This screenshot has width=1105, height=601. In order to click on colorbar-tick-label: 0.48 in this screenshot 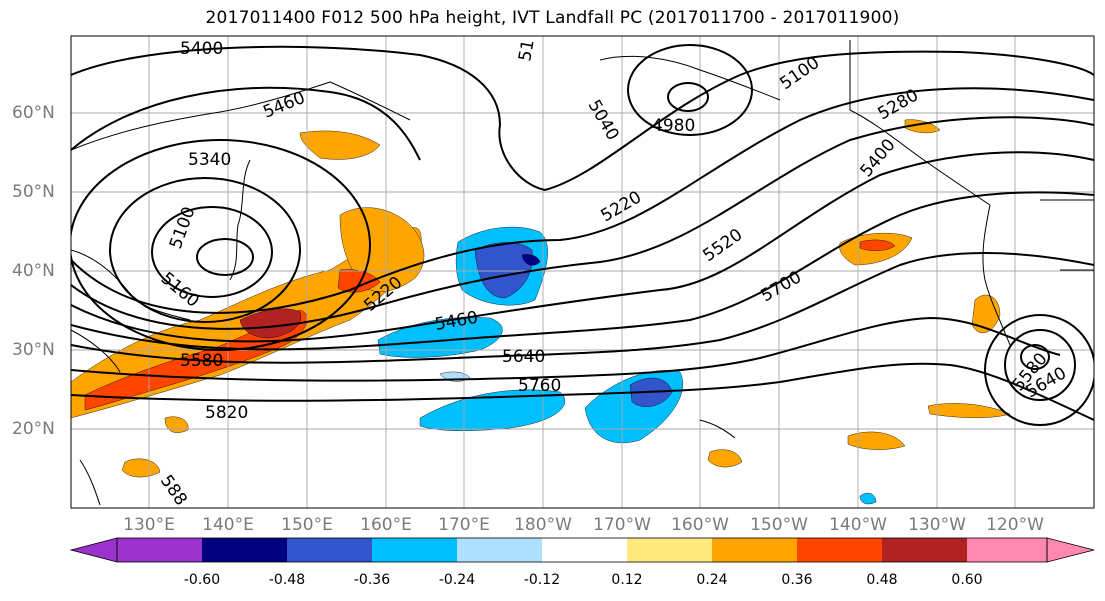, I will do `click(882, 580)`.